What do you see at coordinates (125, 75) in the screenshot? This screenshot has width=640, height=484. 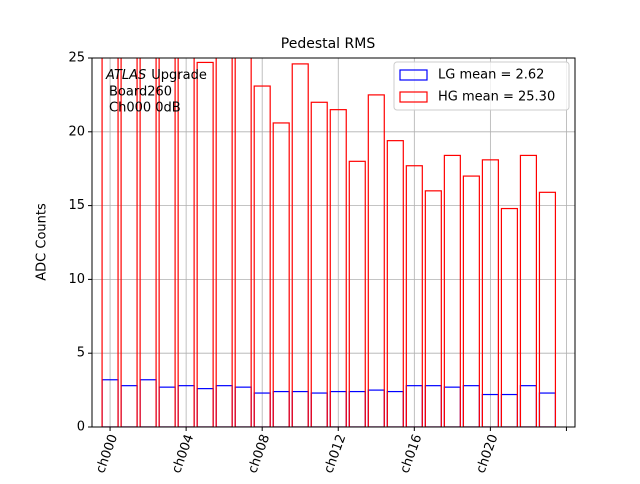 I see `annotation-experiment: ATLAS` at bounding box center [125, 75].